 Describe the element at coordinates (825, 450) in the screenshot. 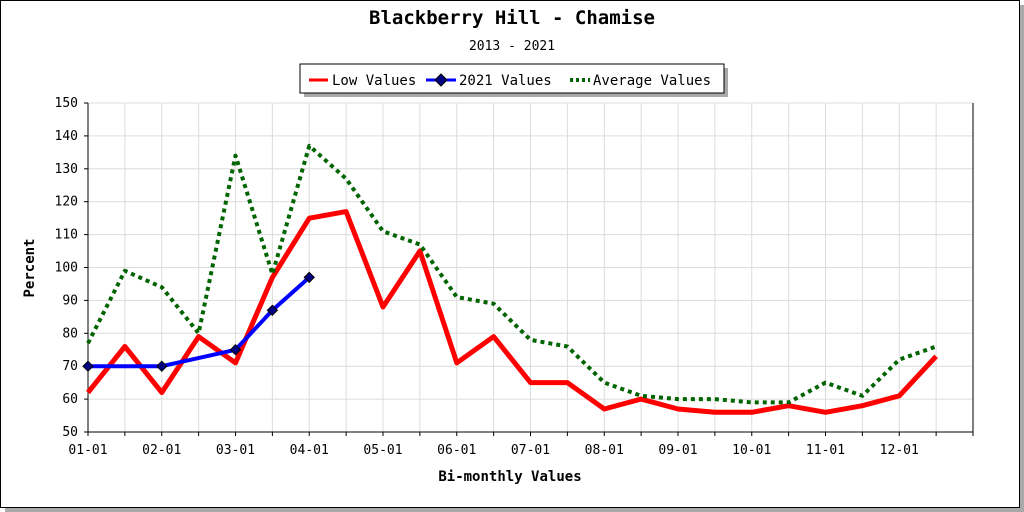

I see `x-tick-label: 11-01` at that location.